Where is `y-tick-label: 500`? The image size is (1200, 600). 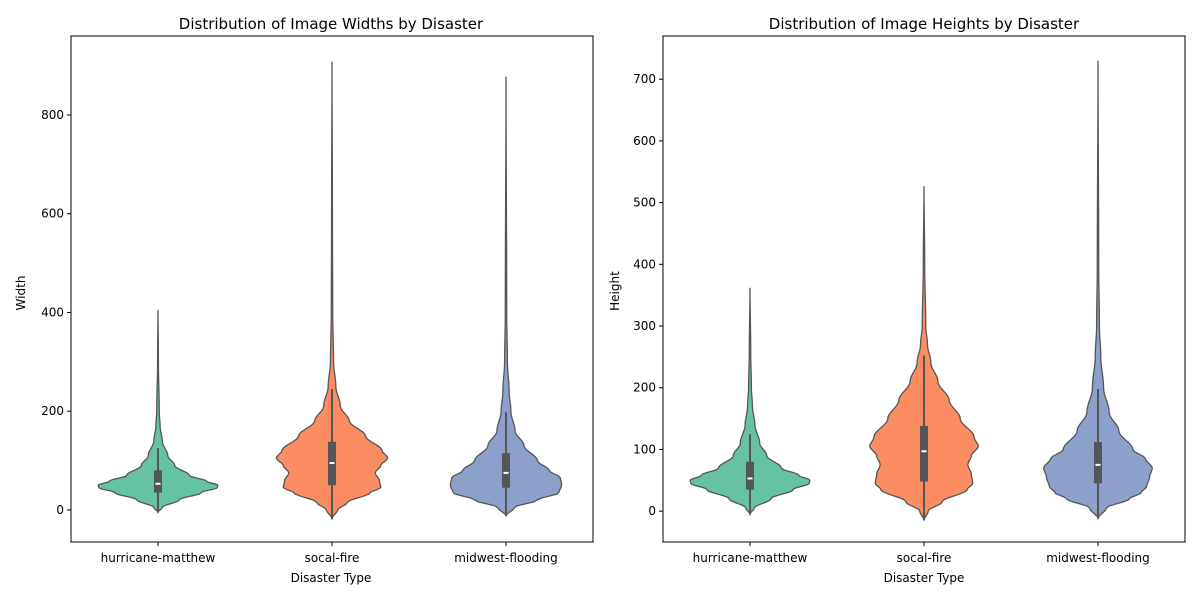
y-tick-label: 500 is located at coordinates (644, 203).